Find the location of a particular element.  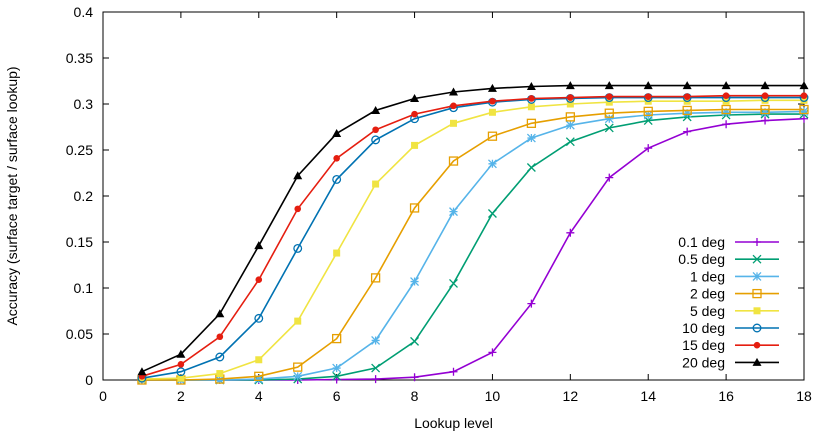

x-tick-label: 4 is located at coordinates (259, 396).